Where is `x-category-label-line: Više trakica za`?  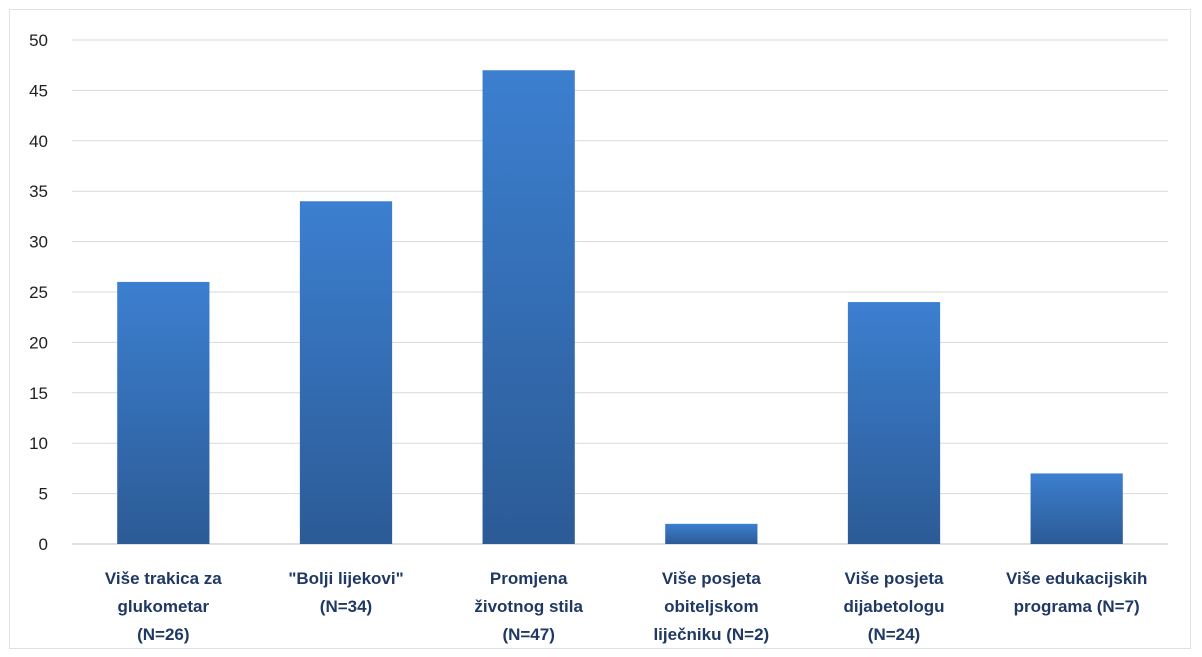
x-category-label-line: Više trakica za is located at coordinates (163, 578).